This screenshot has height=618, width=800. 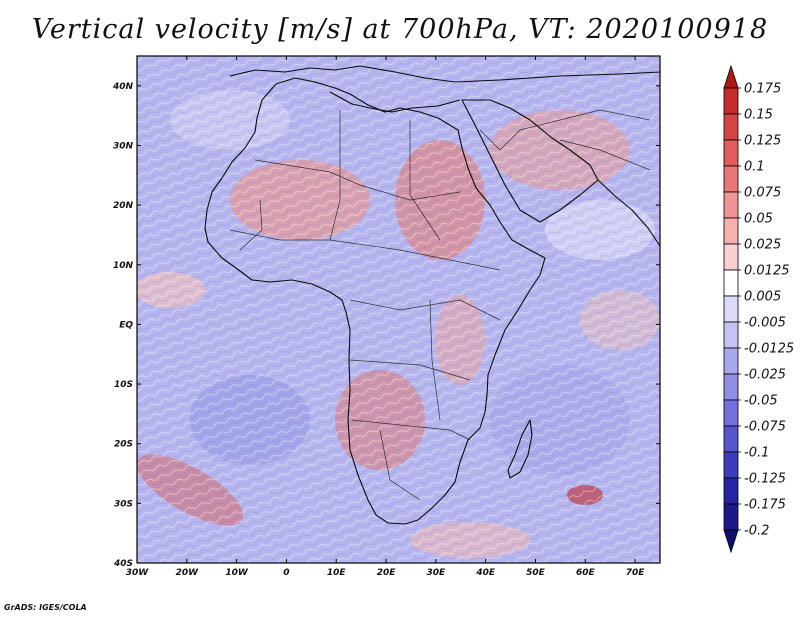 I want to click on y-tick-label: EQ, so click(x=126, y=325).